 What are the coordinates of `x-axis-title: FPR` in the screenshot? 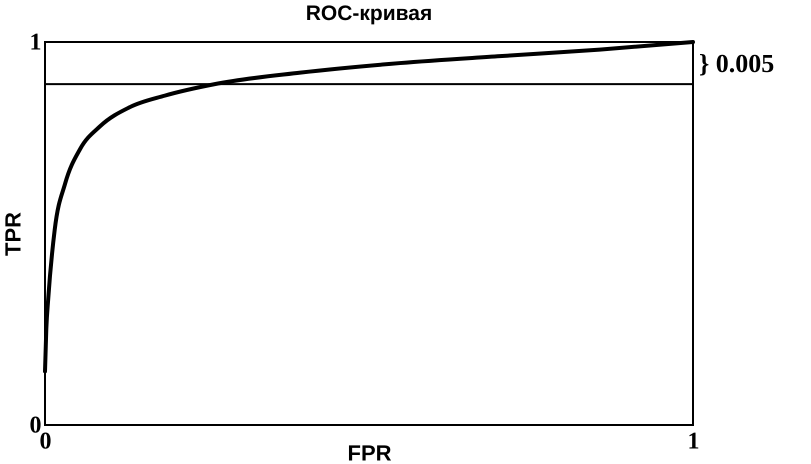 It's located at (370, 452).